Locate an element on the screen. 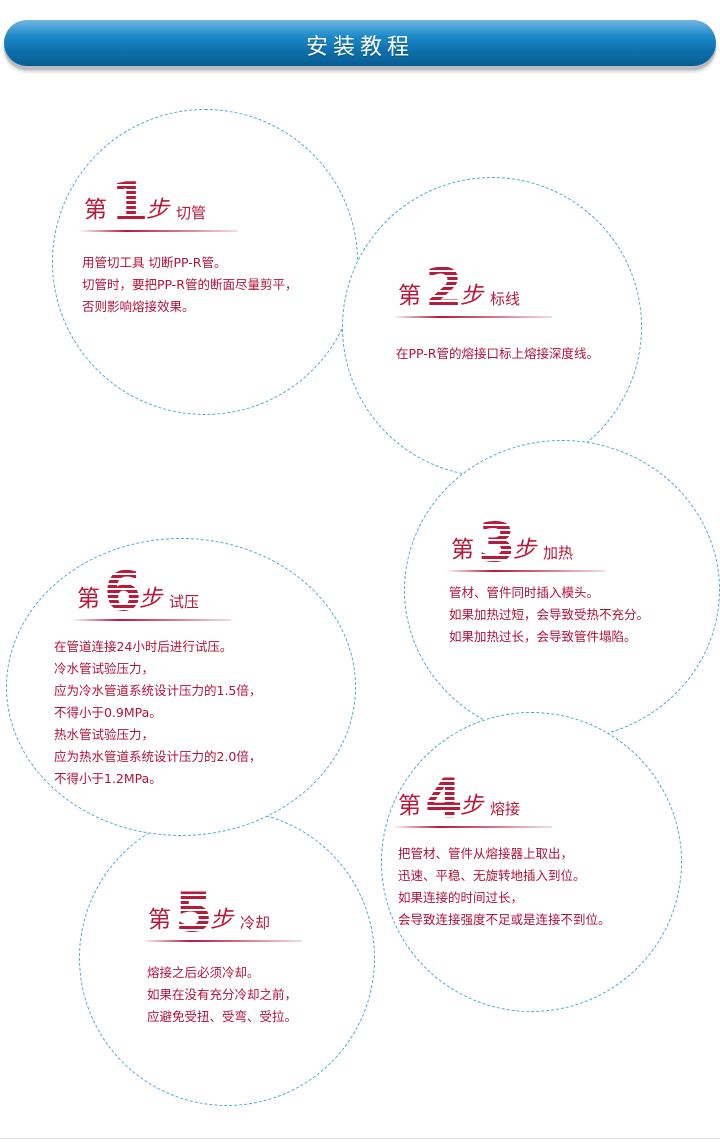  step-6-prefix: 第 is located at coordinates (88, 599).